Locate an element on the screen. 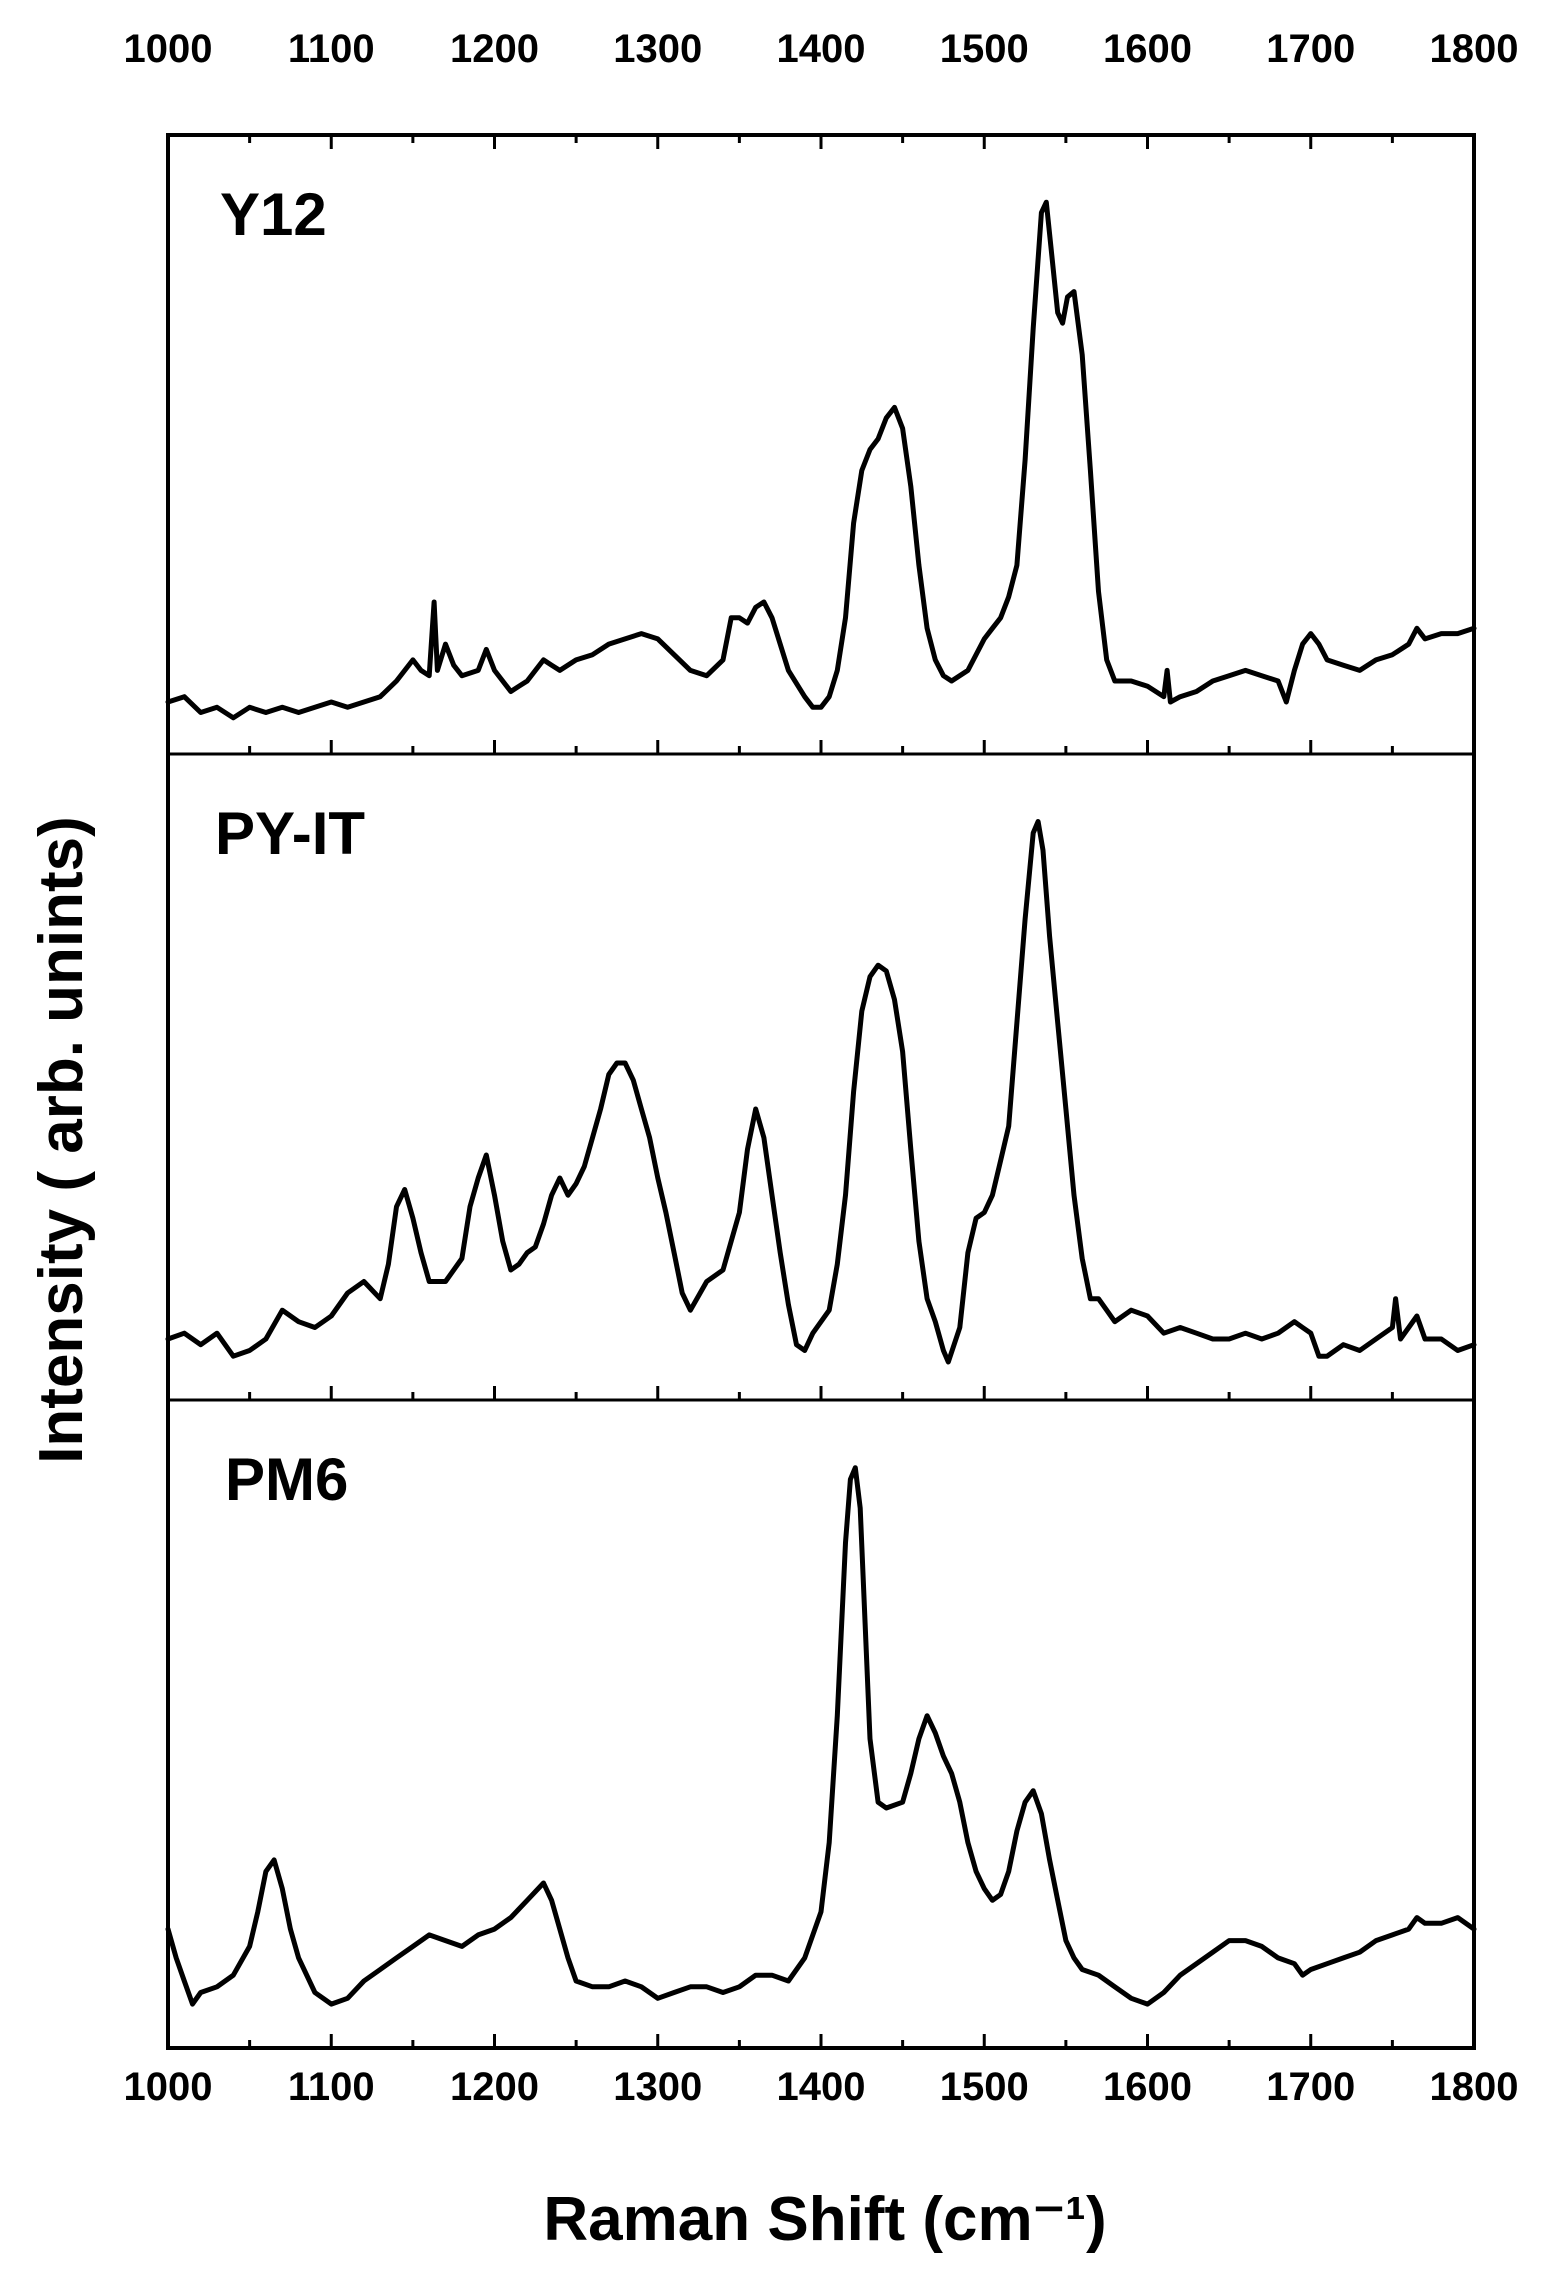 The image size is (1558, 2282). bottom-x-tick-labels: 1000 1100 1200 1300 1400 1500 1600 1700 1800 is located at coordinates (821, 2087).